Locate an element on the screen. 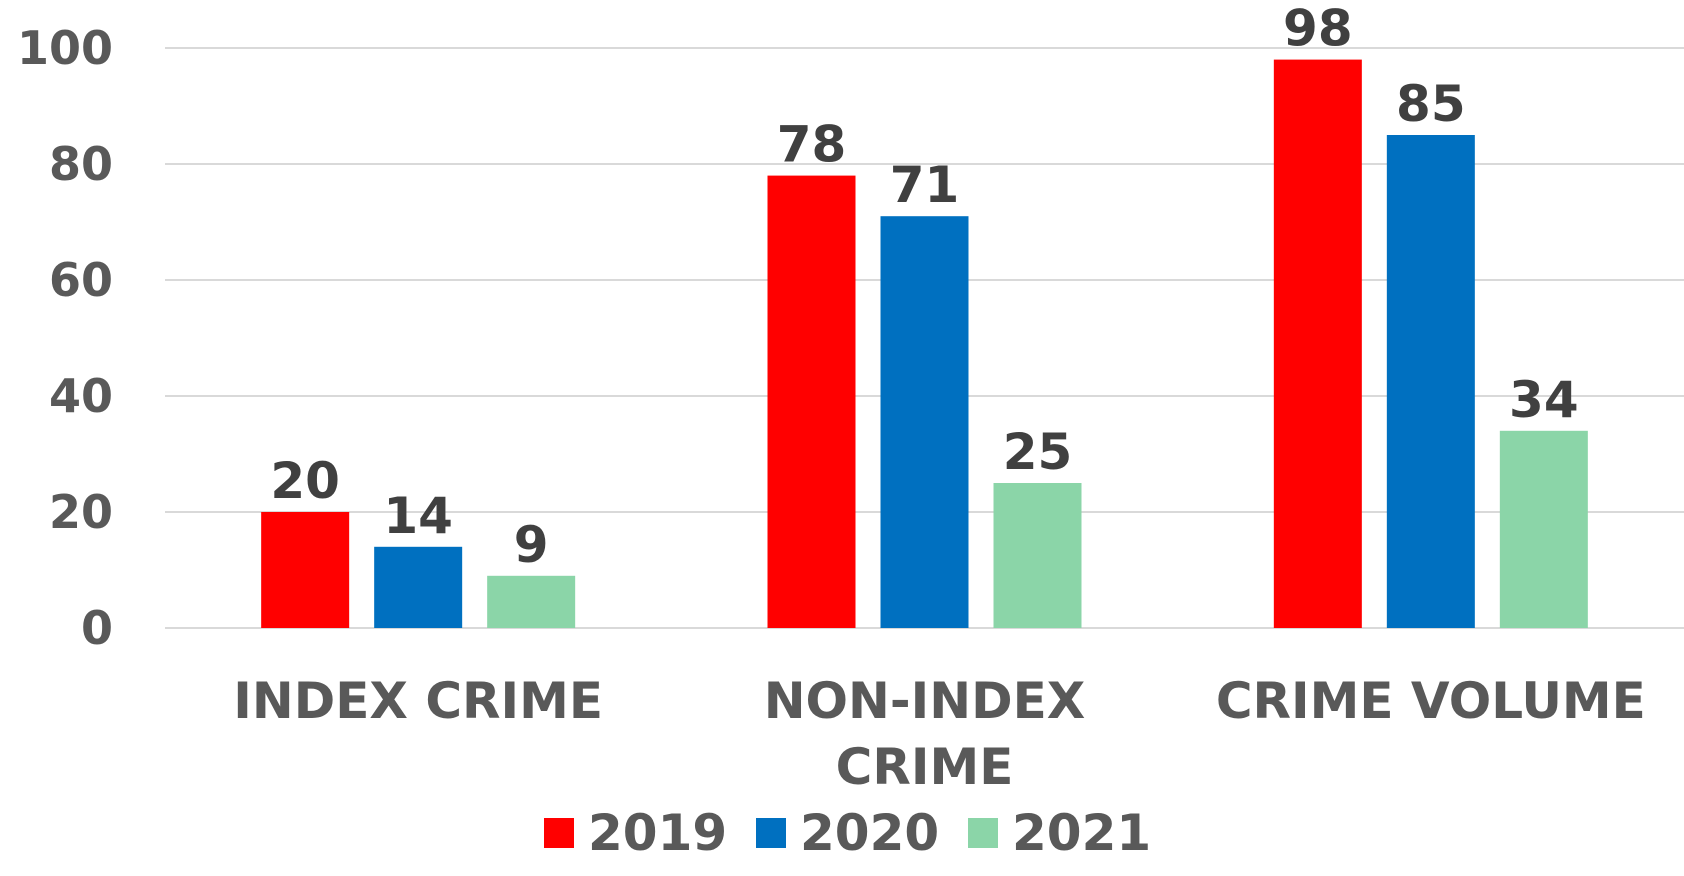 The width and height of the screenshot is (1684, 876). legend-label-2021: 2021 is located at coordinates (1081, 833).